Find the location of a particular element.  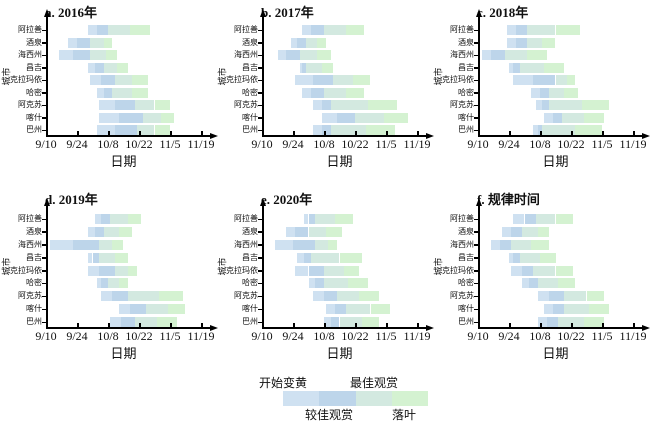

y-category-label: 巴州 is located at coordinates (250, 321).